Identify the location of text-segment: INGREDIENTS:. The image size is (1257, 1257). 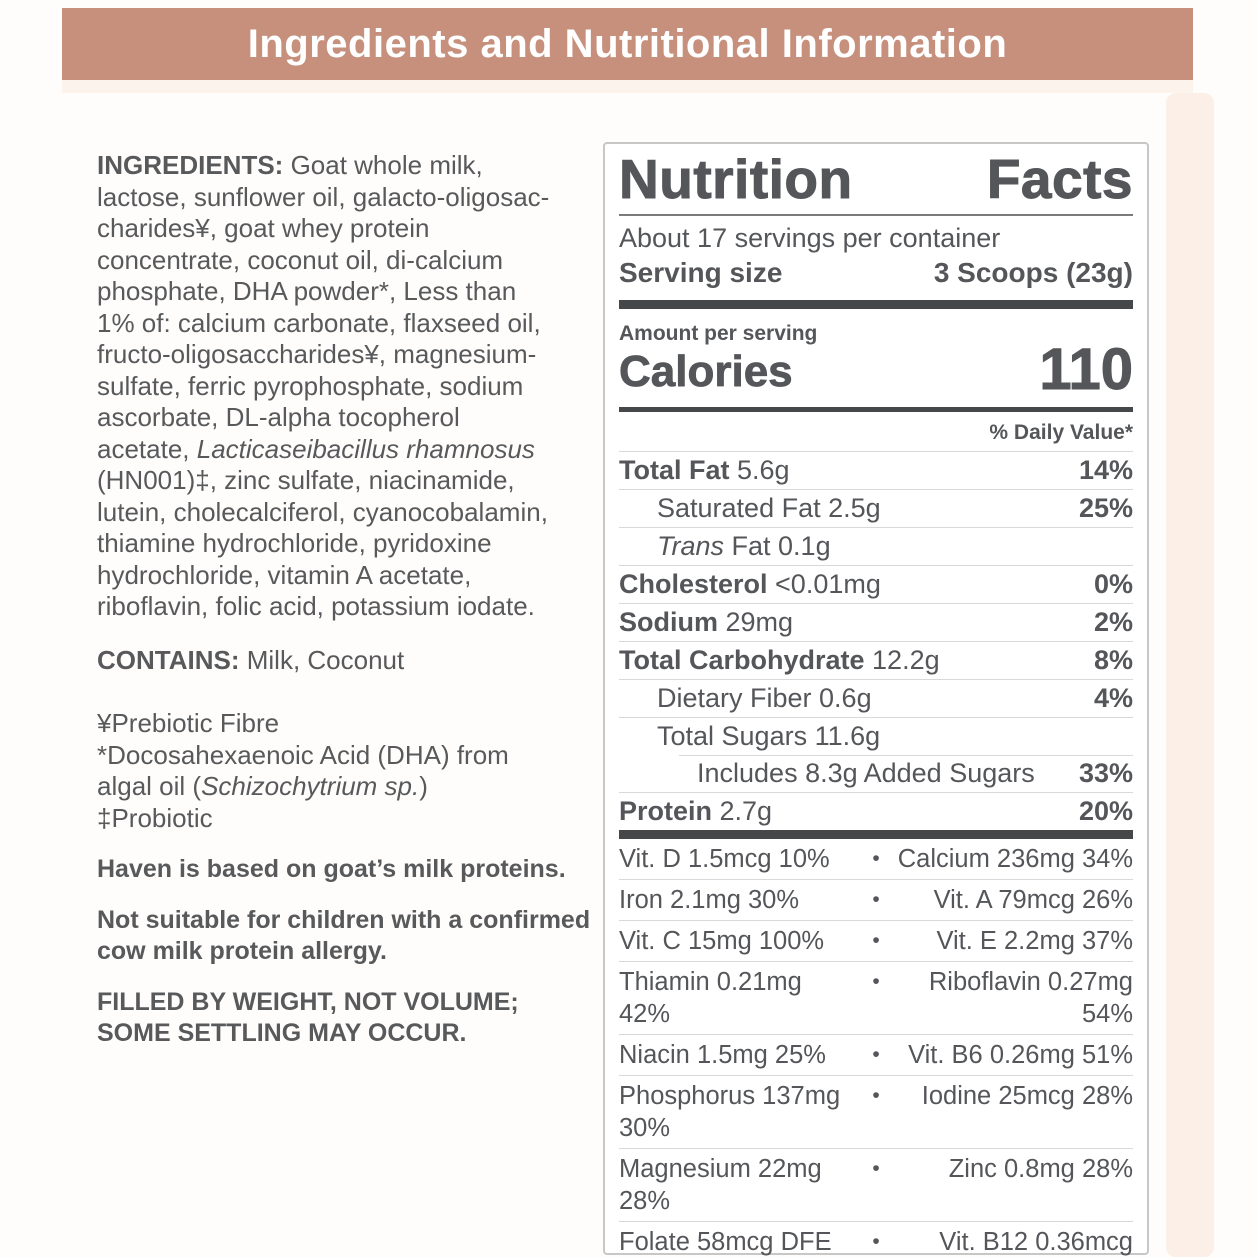
(190, 165).